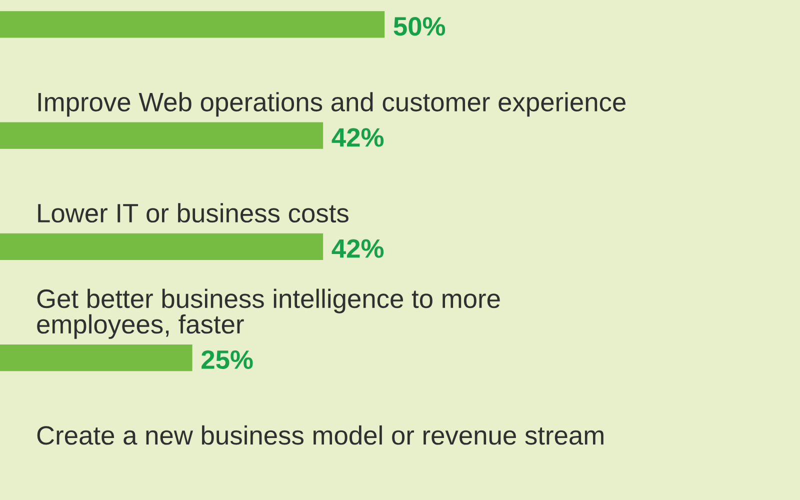 The width and height of the screenshot is (800, 500). Describe the element at coordinates (320, 435) in the screenshot. I see `y-tick-label: Create a new business model or revenue stream` at that location.